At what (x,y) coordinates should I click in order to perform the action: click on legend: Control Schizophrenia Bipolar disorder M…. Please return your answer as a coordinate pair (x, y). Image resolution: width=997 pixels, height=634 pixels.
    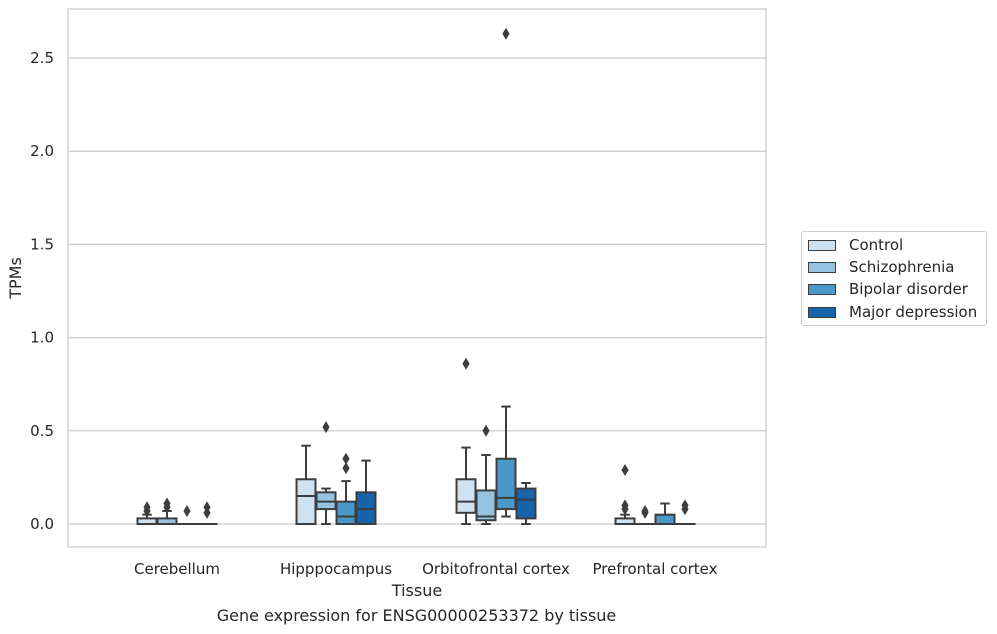
    Looking at the image, I should click on (894, 278).